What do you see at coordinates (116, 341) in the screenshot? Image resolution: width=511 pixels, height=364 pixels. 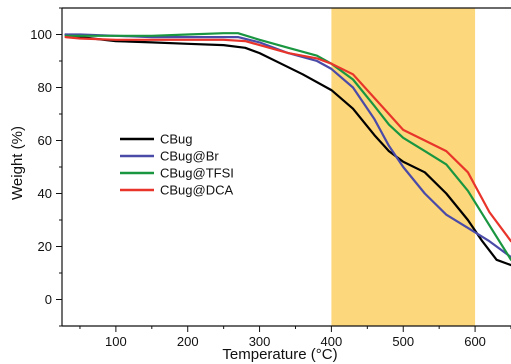 I see `x-tick-label: 100` at bounding box center [116, 341].